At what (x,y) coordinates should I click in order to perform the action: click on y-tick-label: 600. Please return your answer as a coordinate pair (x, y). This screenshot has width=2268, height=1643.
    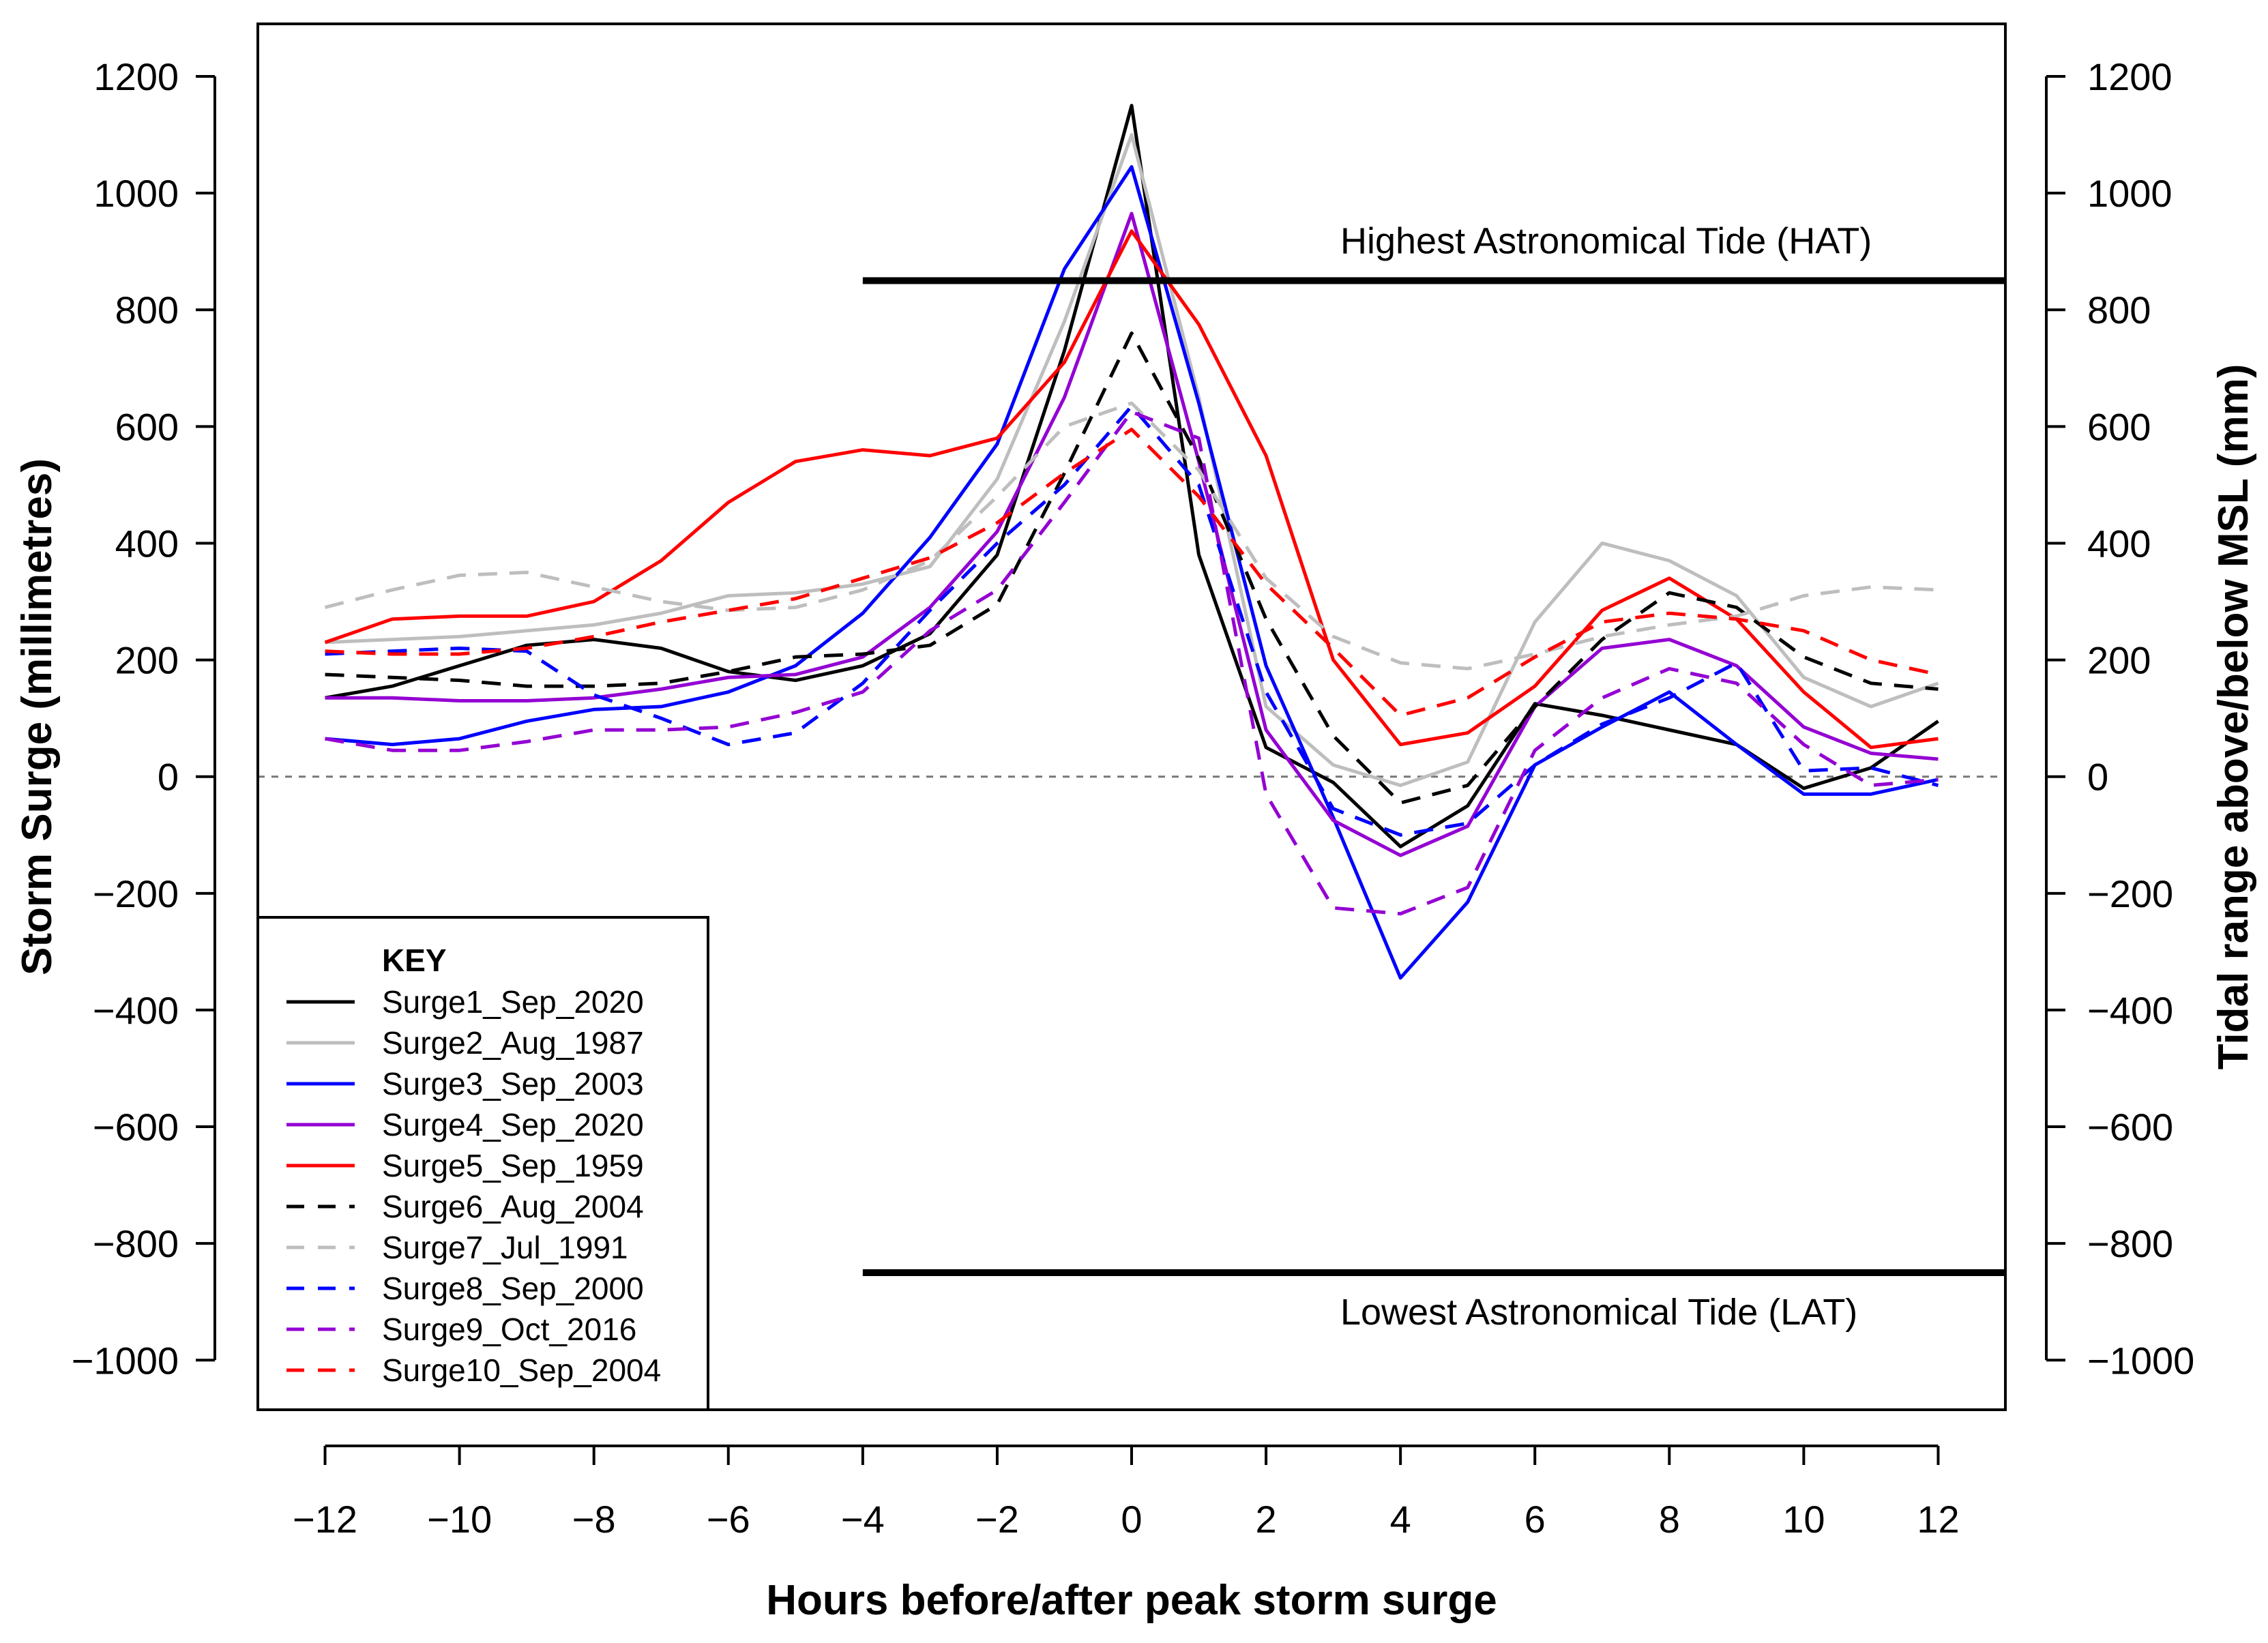
    Looking at the image, I should click on (147, 427).